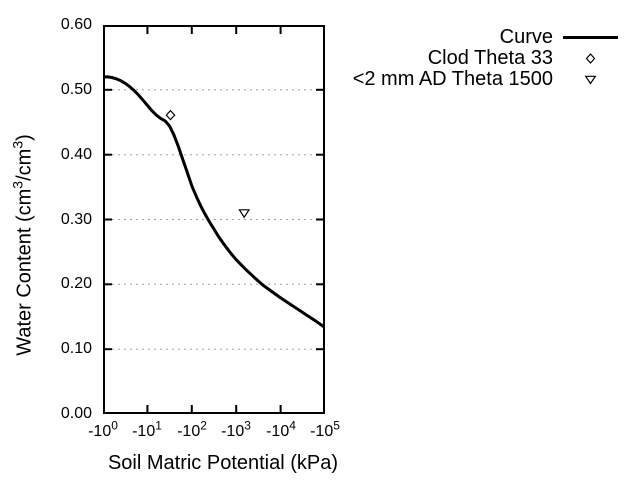  Describe the element at coordinates (24, 137) in the screenshot. I see `y-axis-title-text: )` at that location.